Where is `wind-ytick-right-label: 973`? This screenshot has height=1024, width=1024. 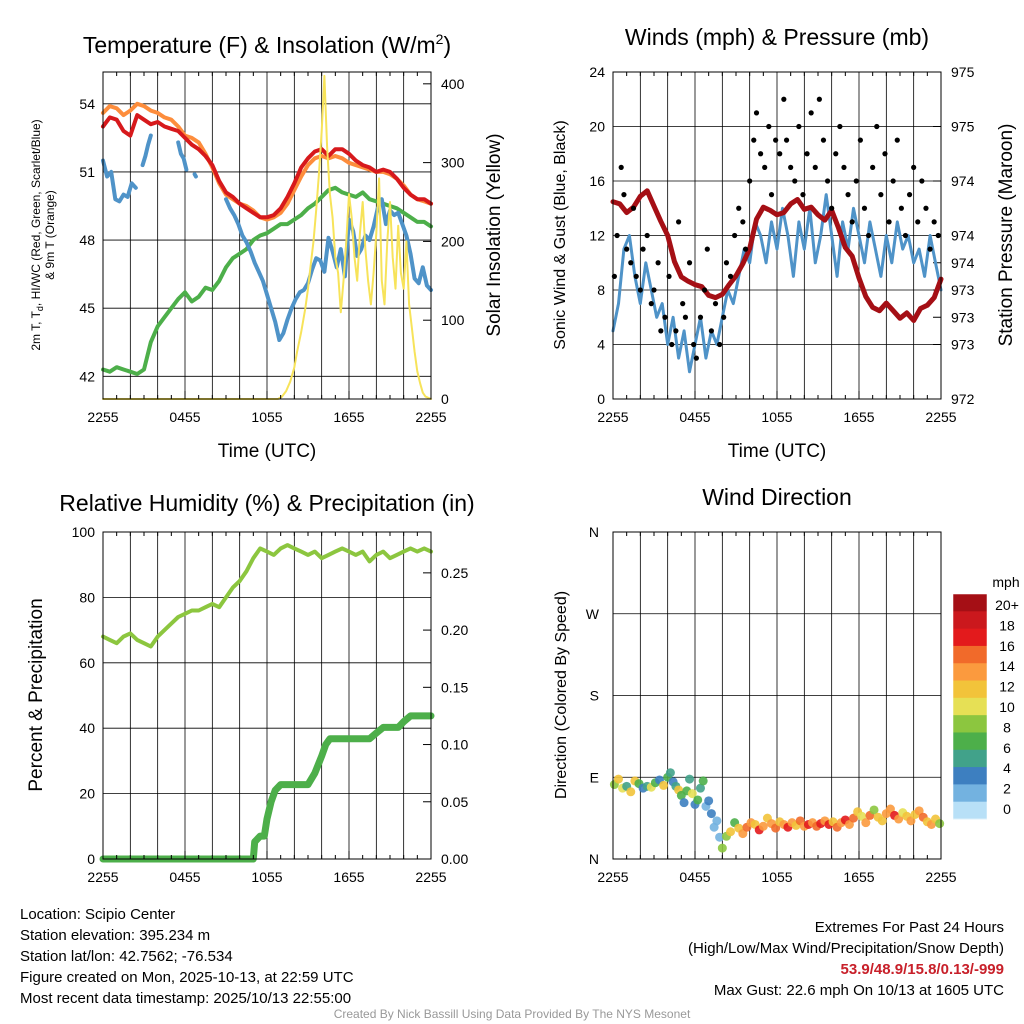
wind-ytick-right-label: 973 is located at coordinates (963, 290).